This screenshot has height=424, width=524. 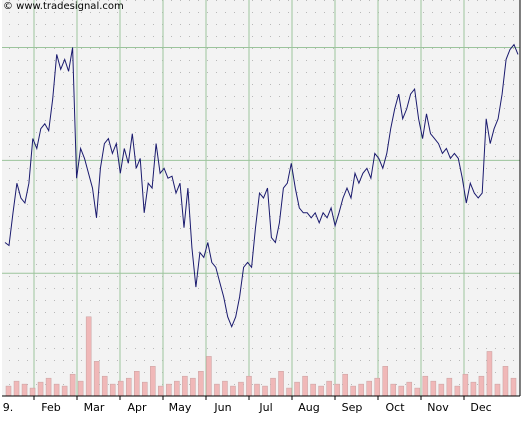 I want to click on x-tick-label: Apr, so click(x=137, y=407).